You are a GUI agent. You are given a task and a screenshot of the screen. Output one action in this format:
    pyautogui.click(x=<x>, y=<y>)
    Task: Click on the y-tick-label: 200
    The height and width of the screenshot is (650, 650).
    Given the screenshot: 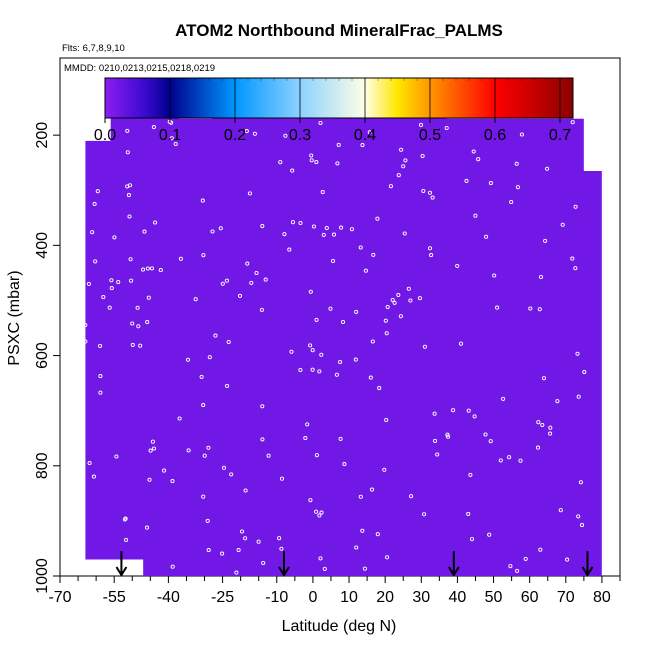 What is the action you would take?
    pyautogui.click(x=42, y=135)
    